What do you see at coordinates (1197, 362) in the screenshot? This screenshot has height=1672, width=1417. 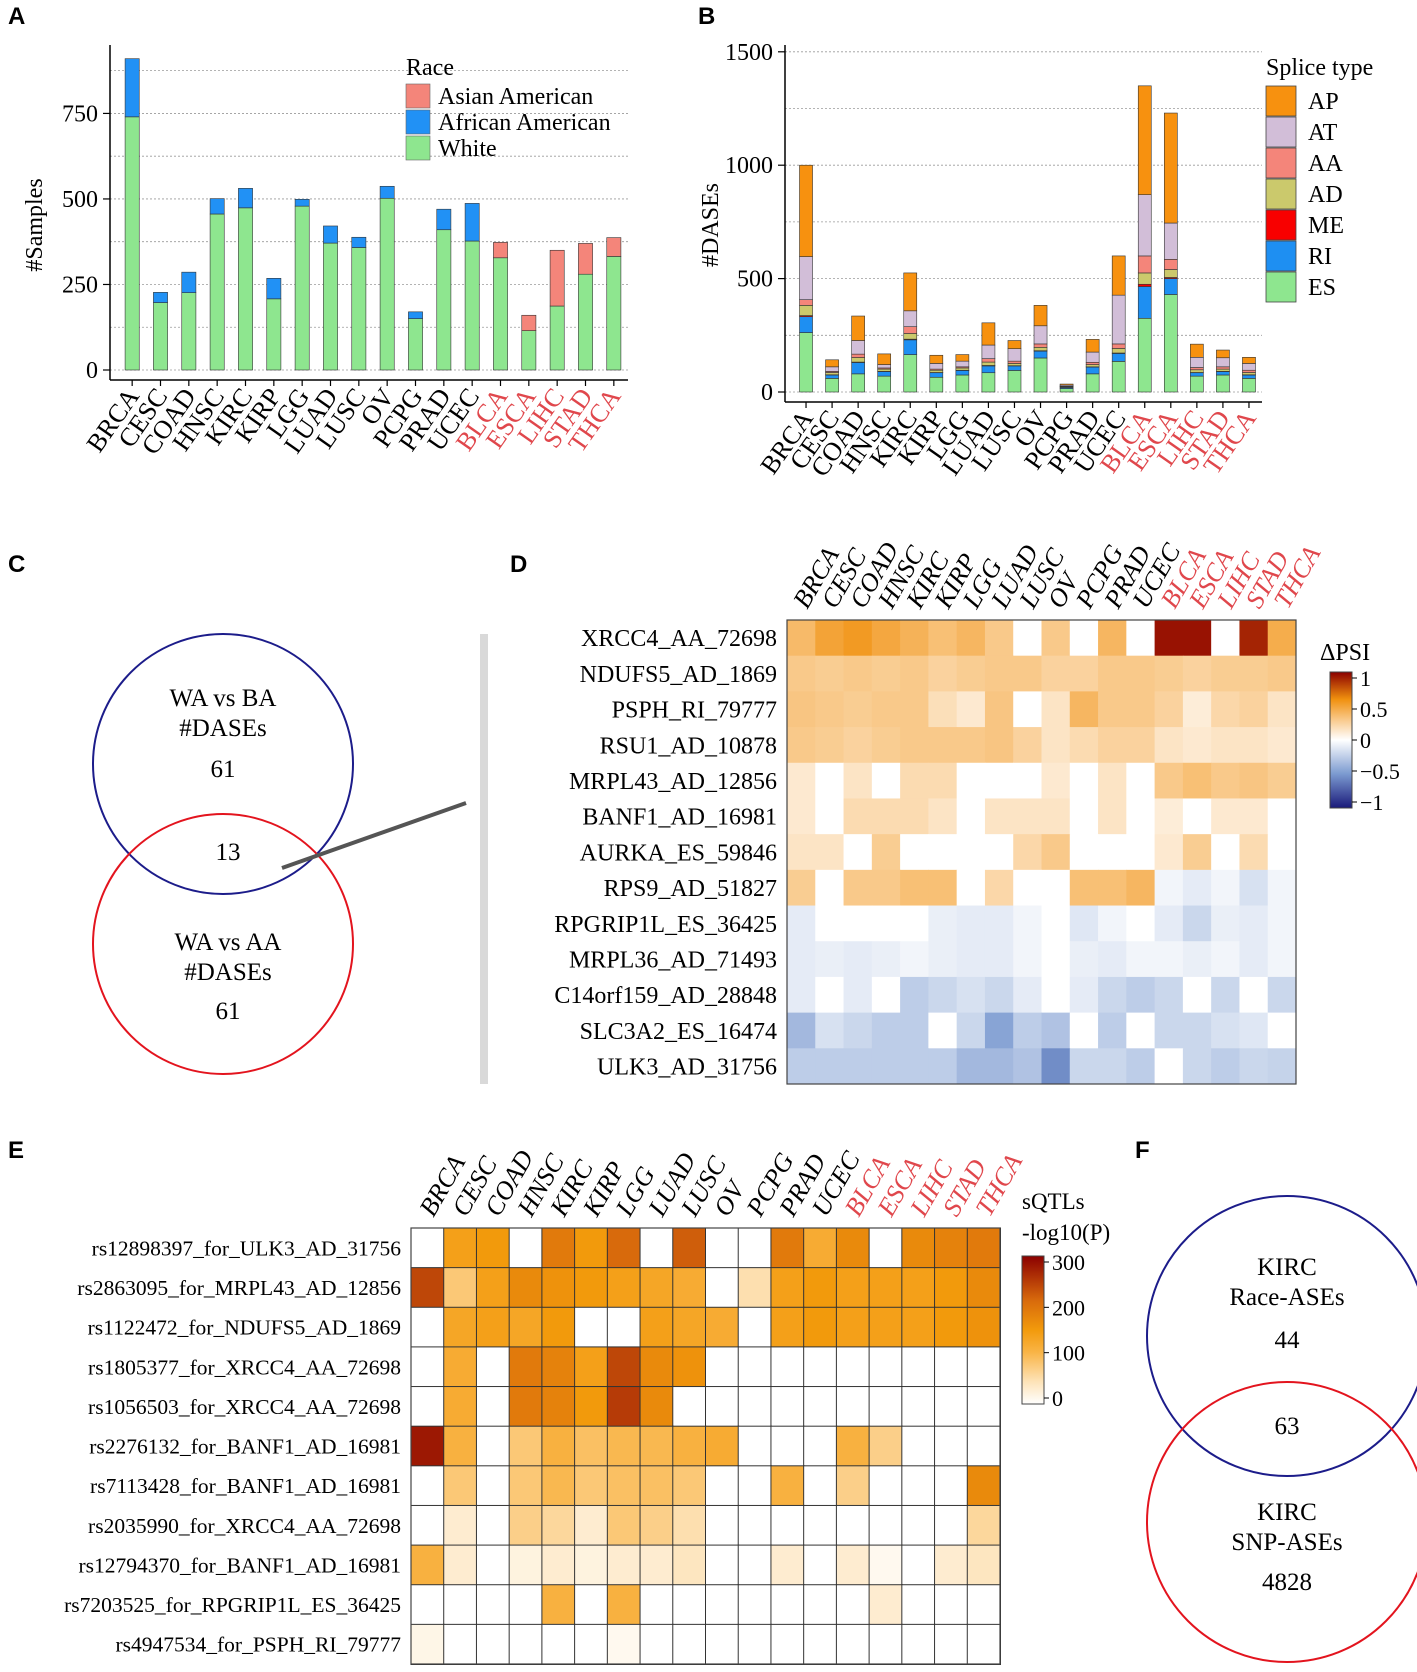 I see `b-bar-lihc-at` at bounding box center [1197, 362].